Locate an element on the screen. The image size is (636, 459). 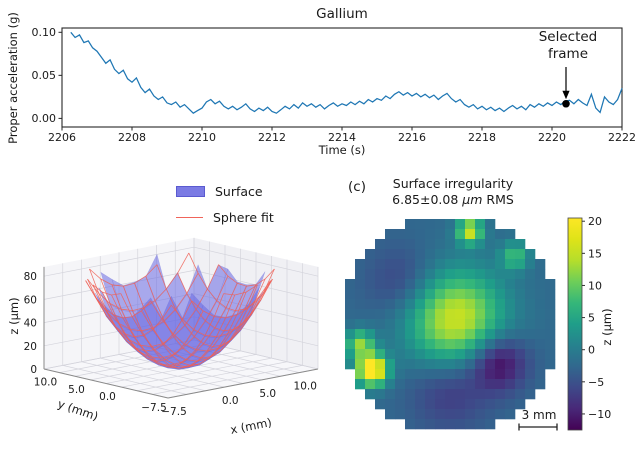
legend-label-surface: Surface is located at coordinates (239, 191).